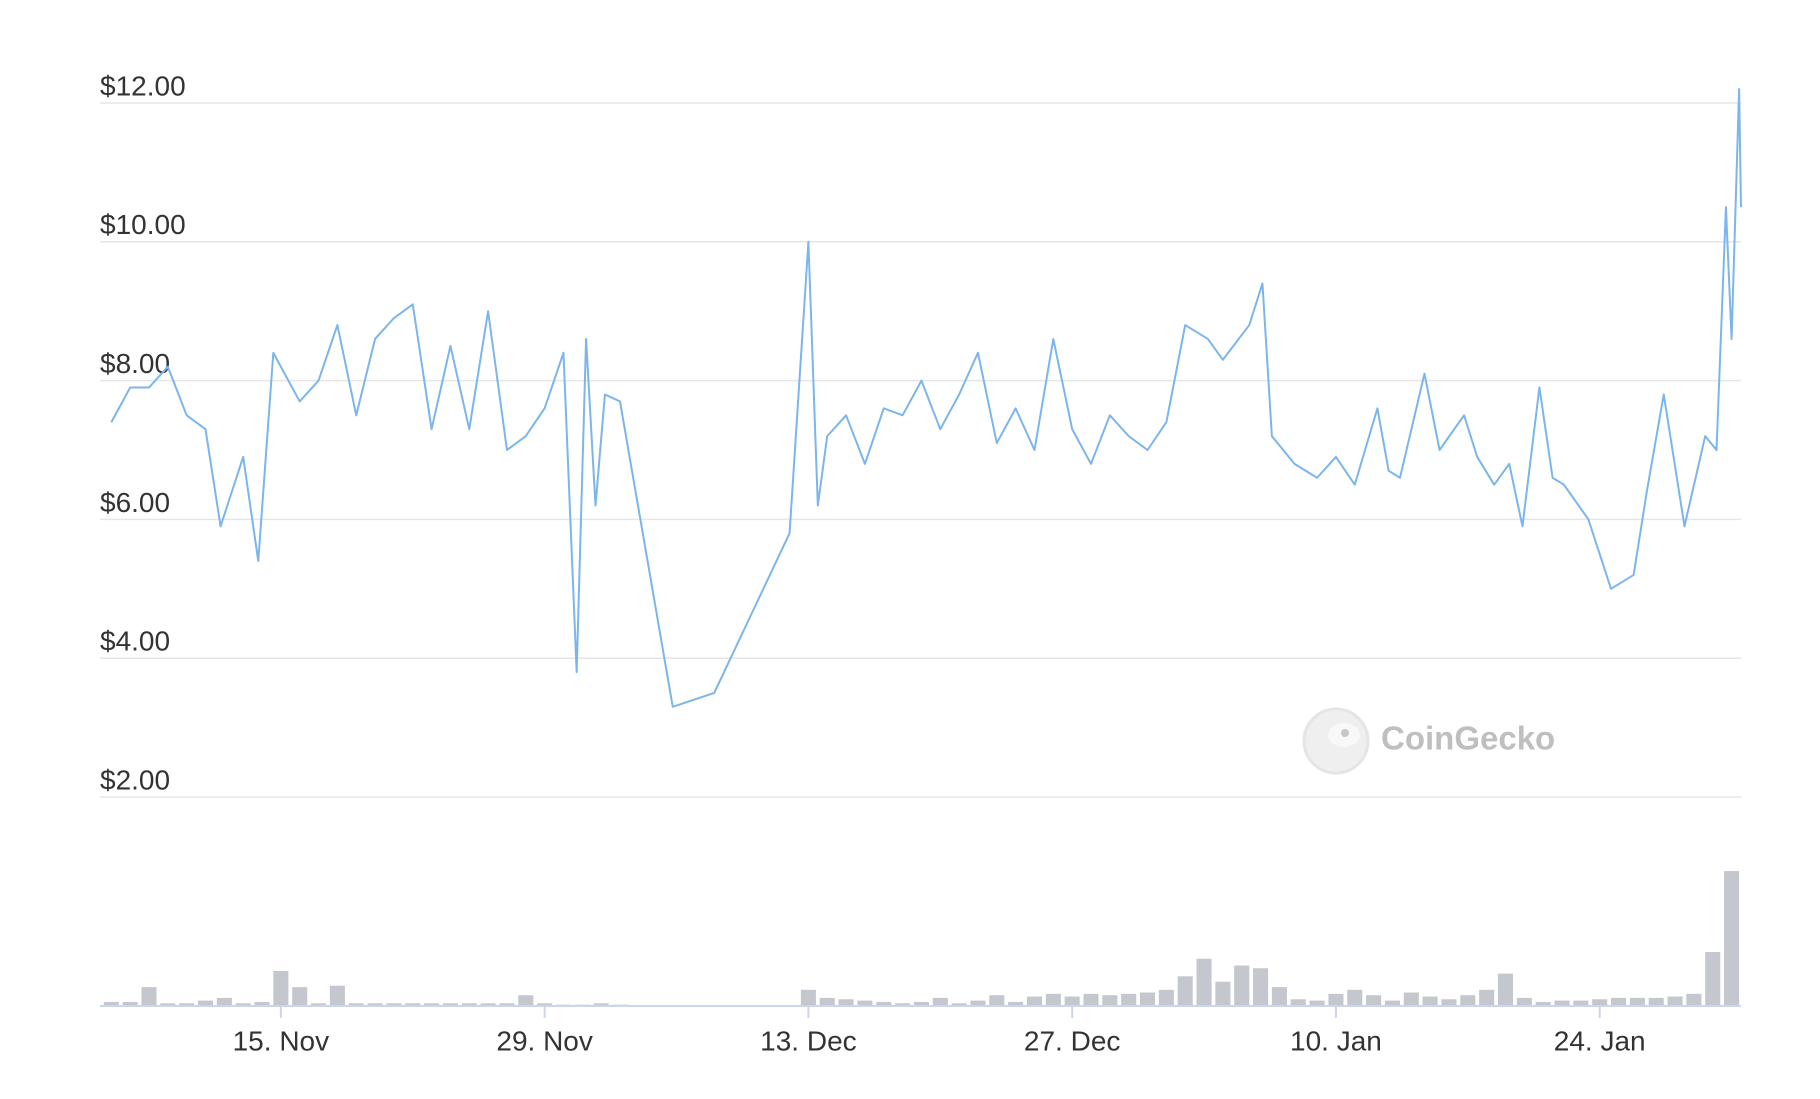 This screenshot has width=1820, height=1099. Describe the element at coordinates (281, 1040) in the screenshot. I see `x-tick-label: 15. Nov` at that location.